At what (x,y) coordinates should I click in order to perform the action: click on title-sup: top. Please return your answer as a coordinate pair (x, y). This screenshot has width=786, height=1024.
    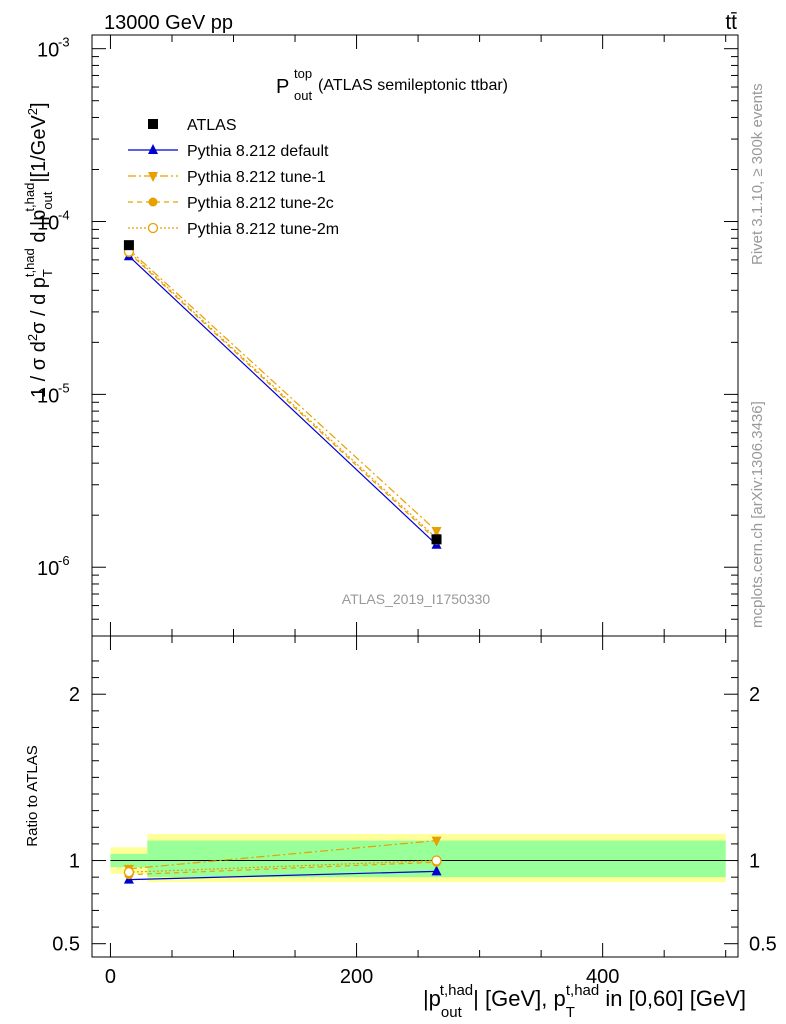
    Looking at the image, I should click on (303, 73).